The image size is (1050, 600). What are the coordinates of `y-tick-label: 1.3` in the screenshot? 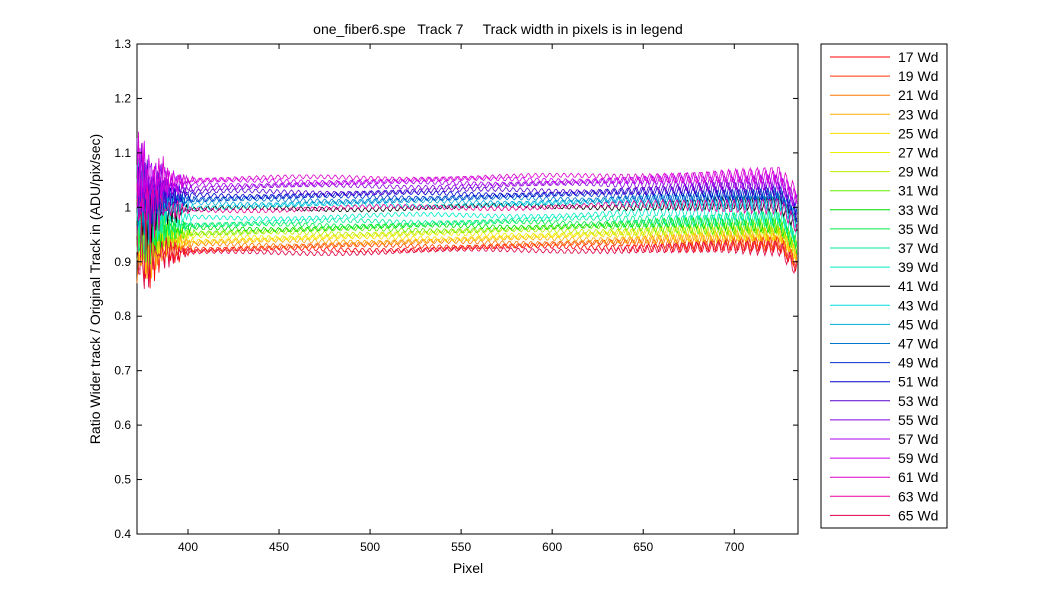 It's located at (122, 44).